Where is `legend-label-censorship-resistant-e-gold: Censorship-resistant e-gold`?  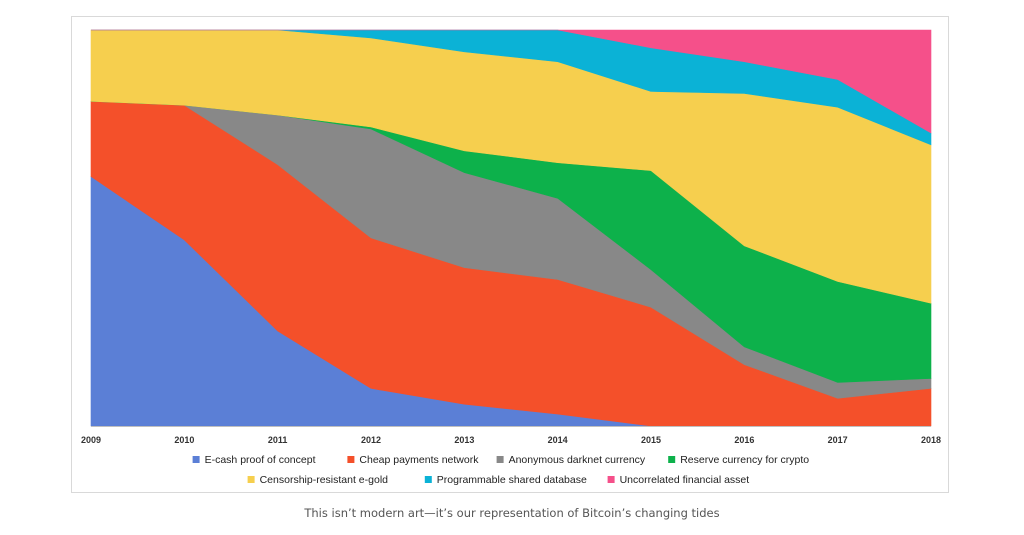 legend-label-censorship-resistant-e-gold: Censorship-resistant e-gold is located at coordinates (324, 480).